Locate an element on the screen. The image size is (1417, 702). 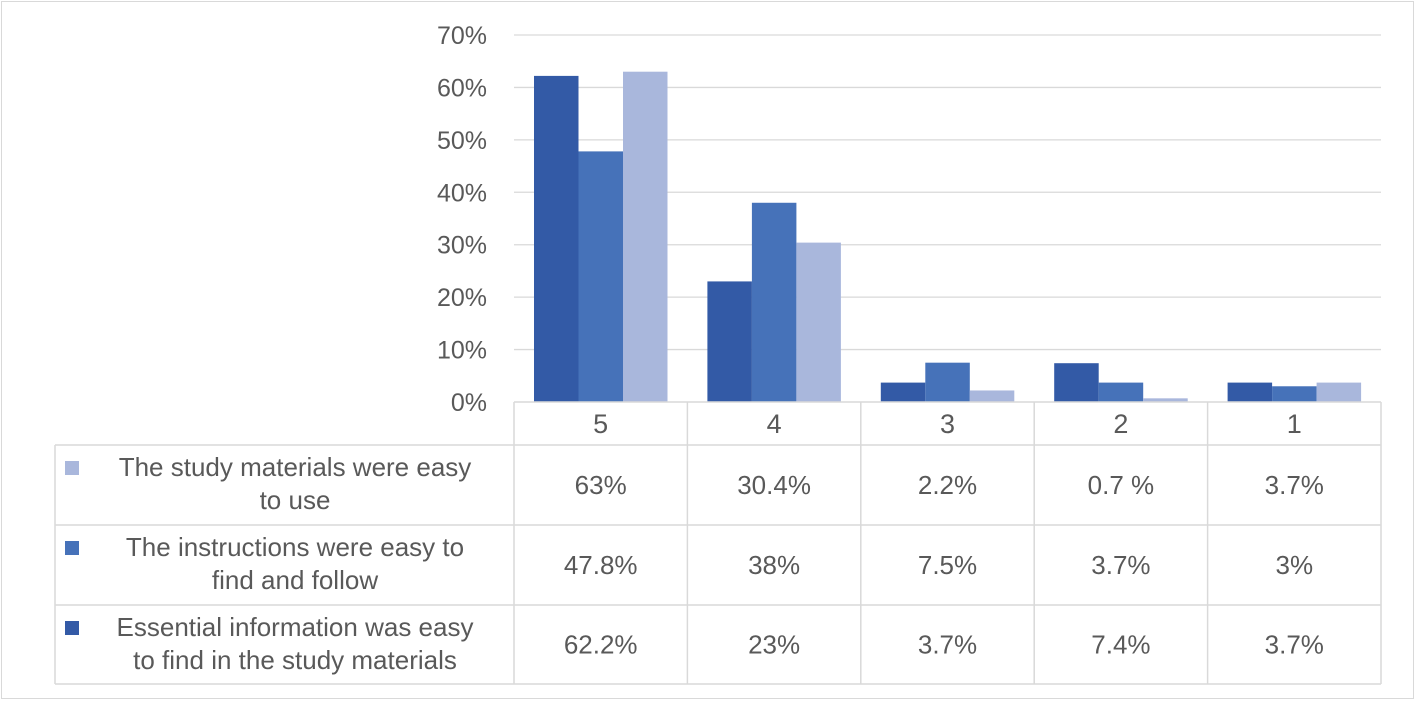
x-tick-label: 5 is located at coordinates (600, 424).